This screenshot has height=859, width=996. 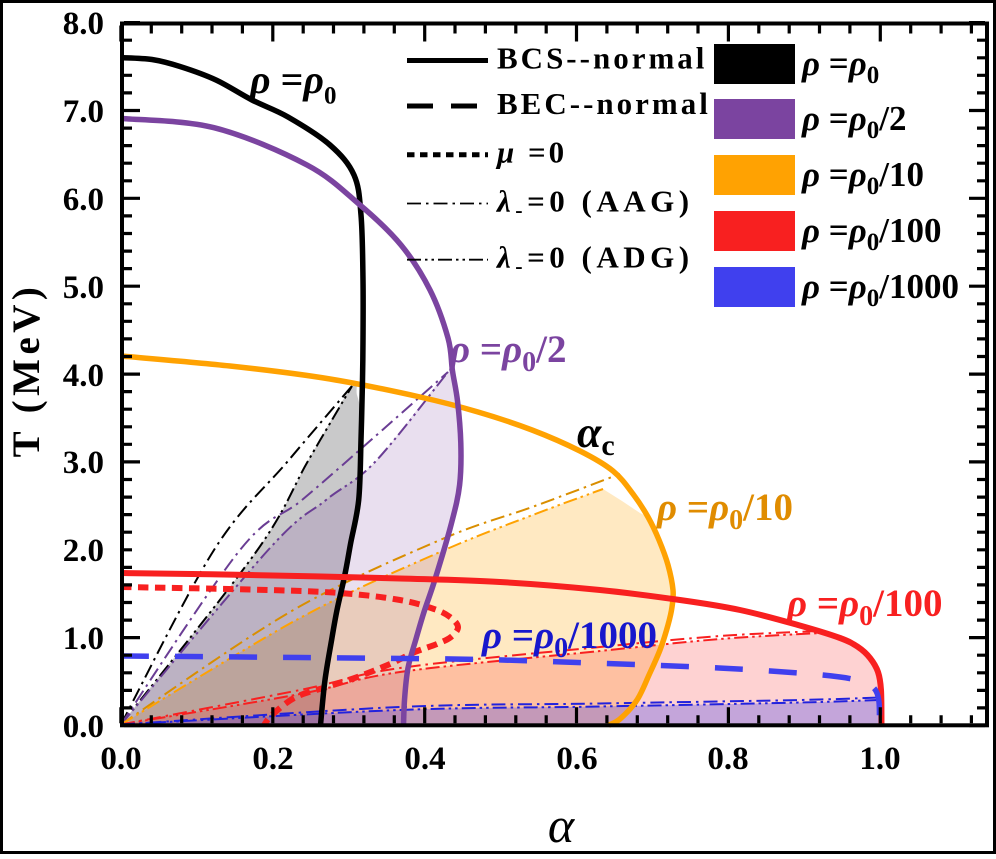 What do you see at coordinates (594, 203) in the screenshot?
I see `svg-text: λ-=0 (AAG)` at bounding box center [594, 203].